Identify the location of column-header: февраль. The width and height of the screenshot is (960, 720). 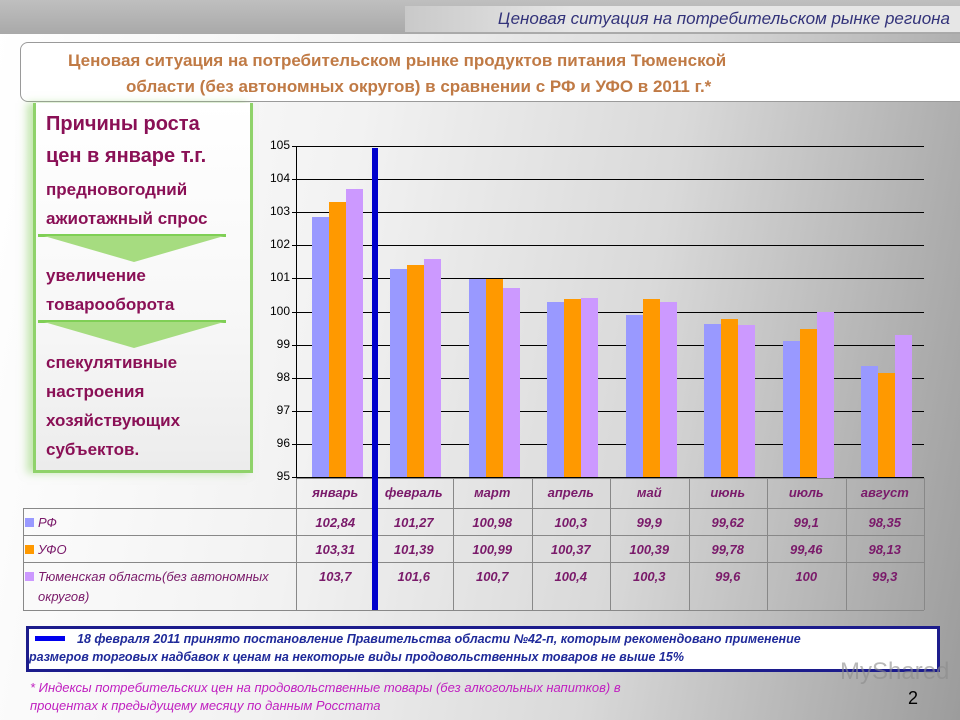
(413, 492).